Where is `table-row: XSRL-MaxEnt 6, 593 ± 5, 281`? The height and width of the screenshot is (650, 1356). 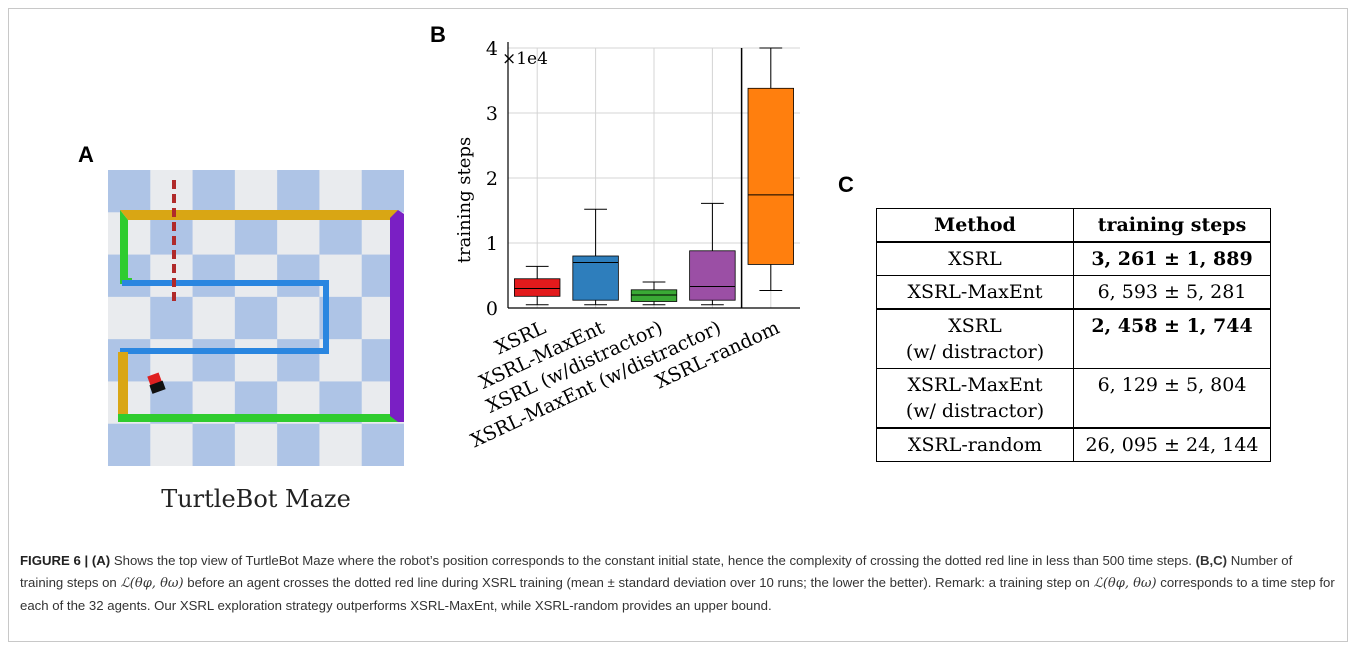
table-row: XSRL-MaxEnt 6, 593 ± 5, 281 is located at coordinates (1073, 292).